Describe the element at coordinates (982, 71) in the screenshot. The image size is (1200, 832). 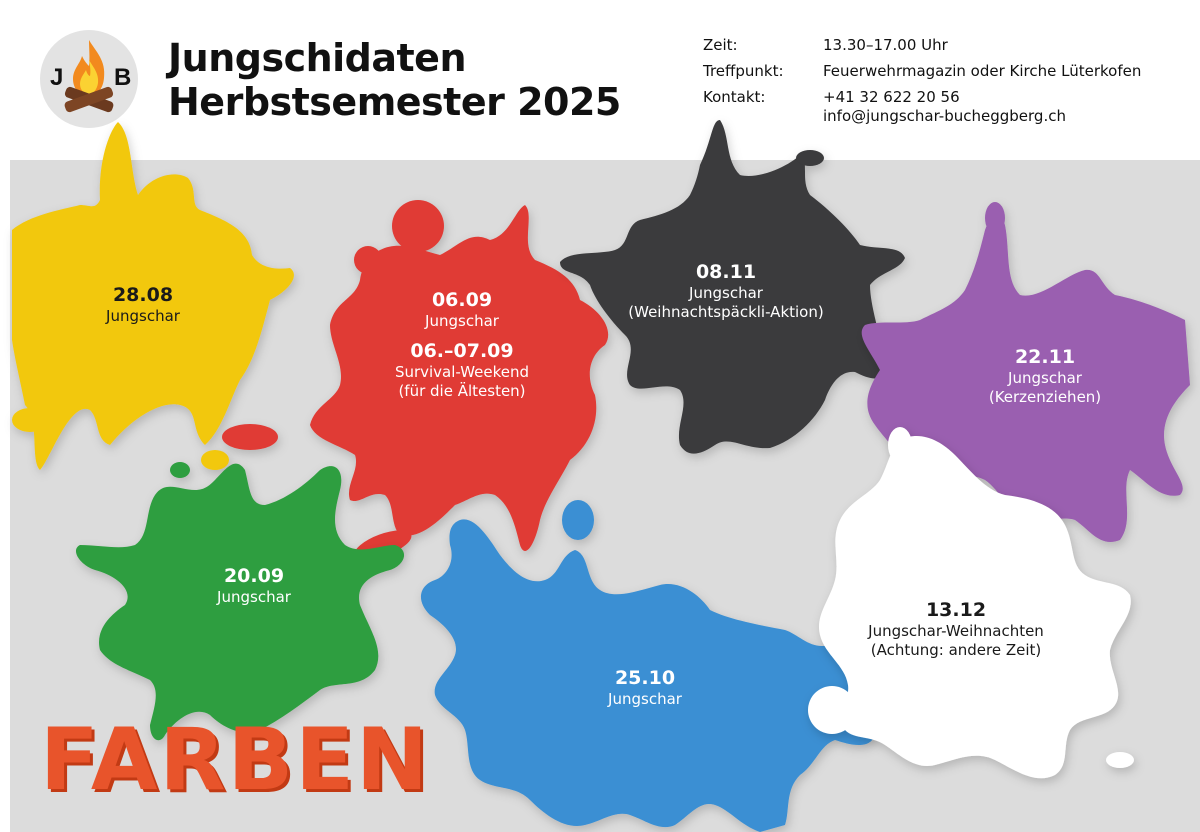
I see `meeting-value: Feuerwehrmagazin oder Kirche Lüterkofen` at that location.